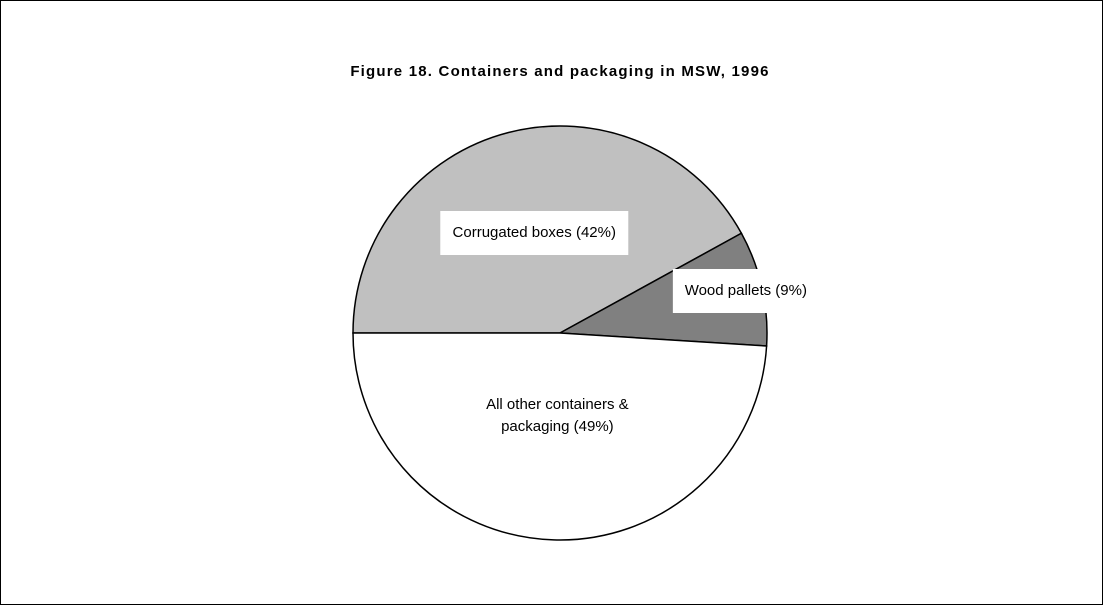 This screenshot has width=1103, height=605. I want to click on slice-label: Corrugated boxes (42%), so click(534, 232).